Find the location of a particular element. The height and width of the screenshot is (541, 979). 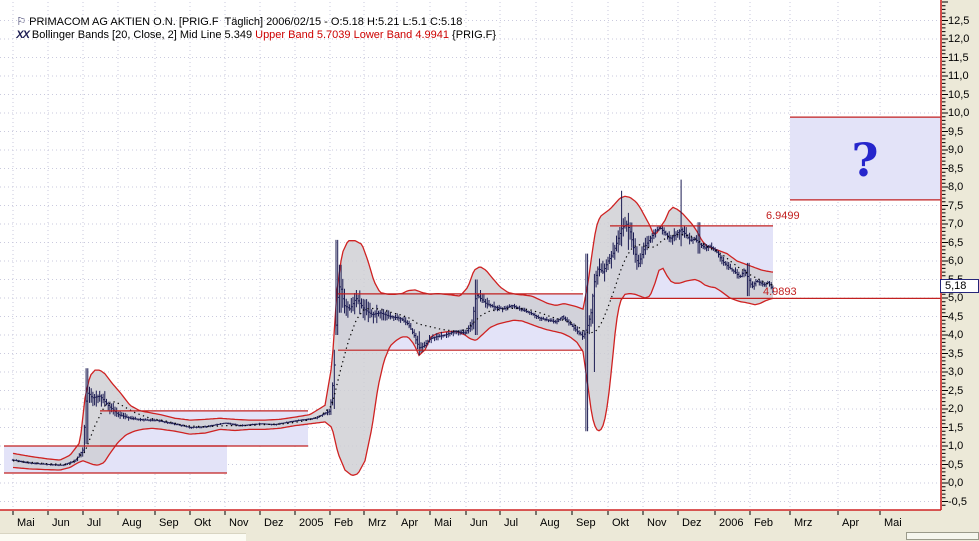

y-axis-label: 7,5 is located at coordinates (956, 205).